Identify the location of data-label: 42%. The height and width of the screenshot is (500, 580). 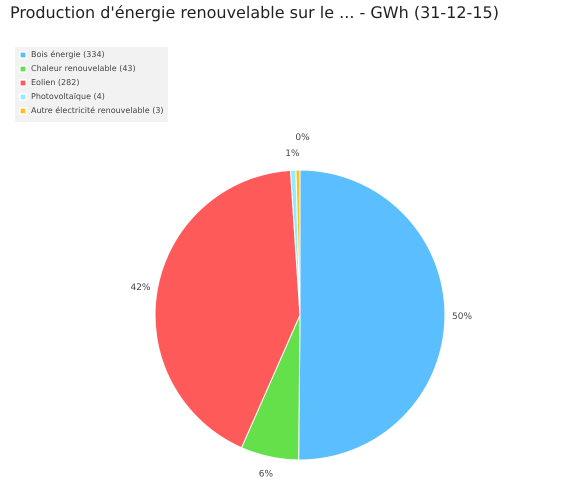
(140, 287).